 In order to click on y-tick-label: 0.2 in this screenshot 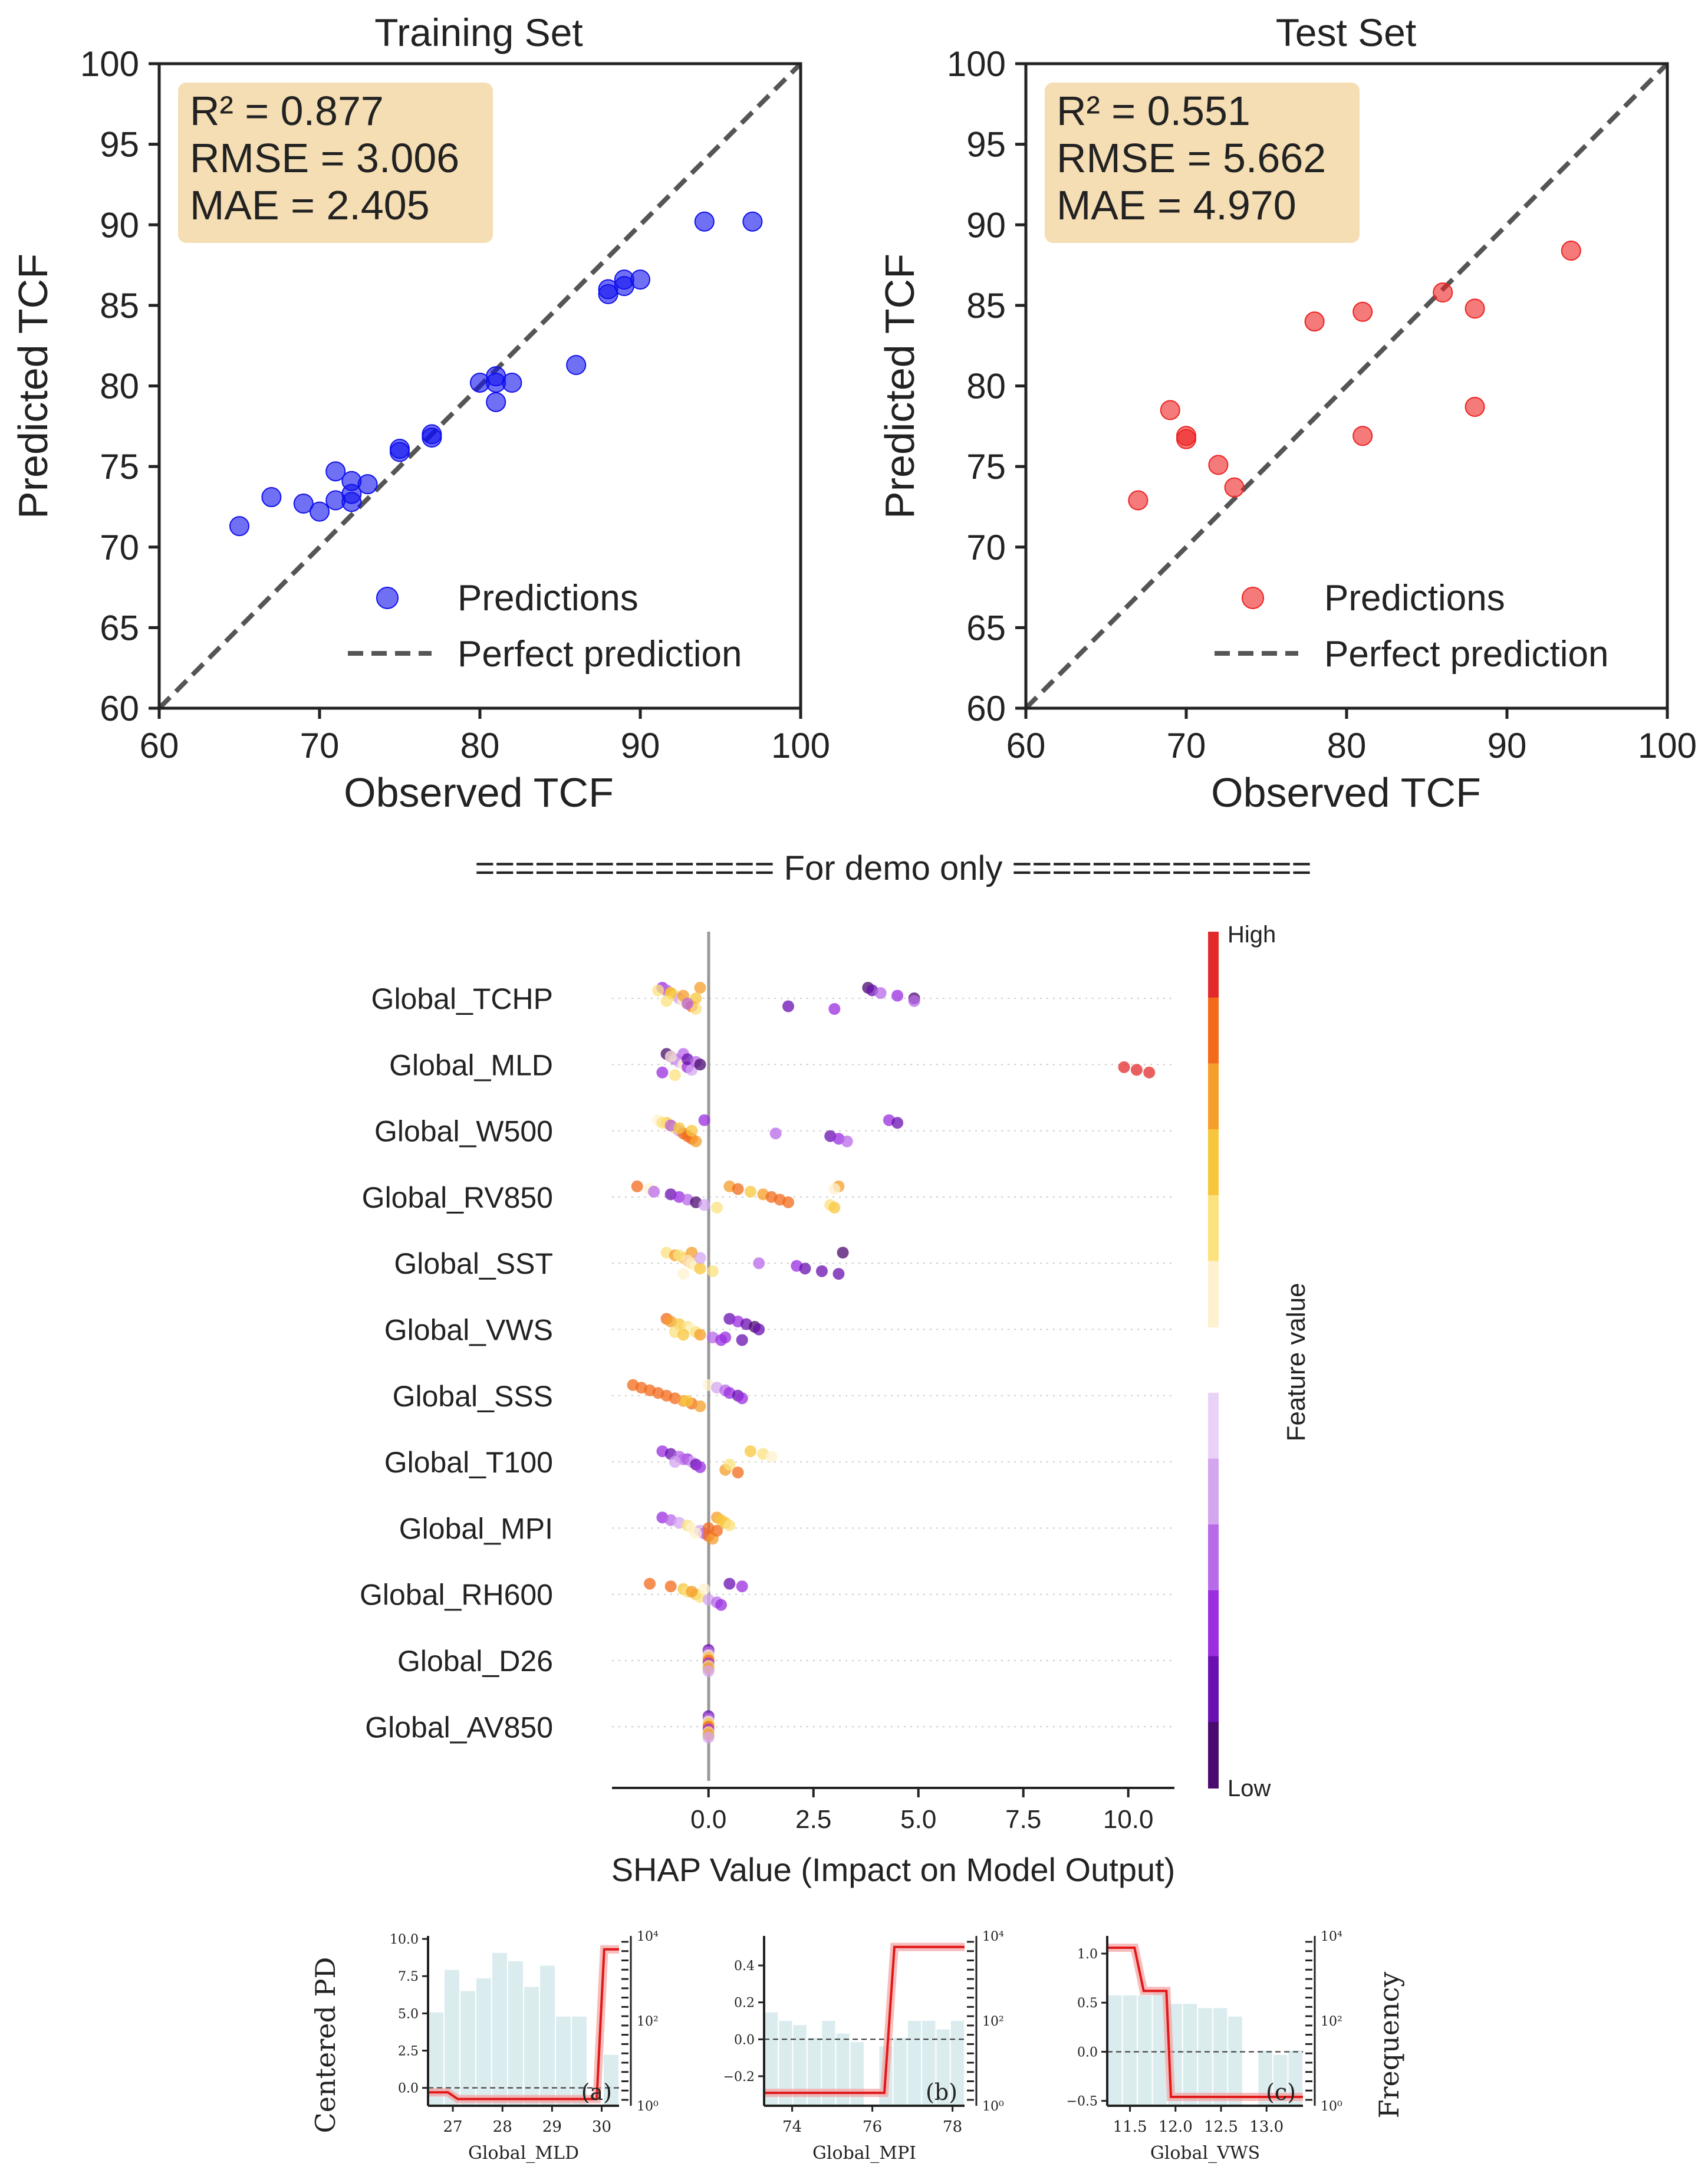, I will do `click(744, 2003)`.